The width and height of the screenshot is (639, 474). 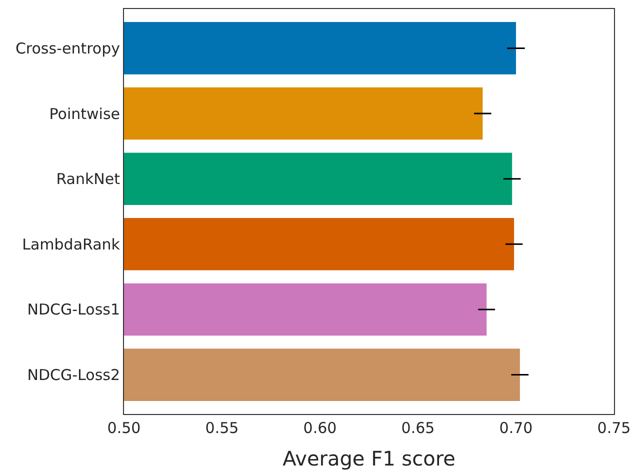 I want to click on x-axis-title: Average F1 score, so click(x=369, y=458).